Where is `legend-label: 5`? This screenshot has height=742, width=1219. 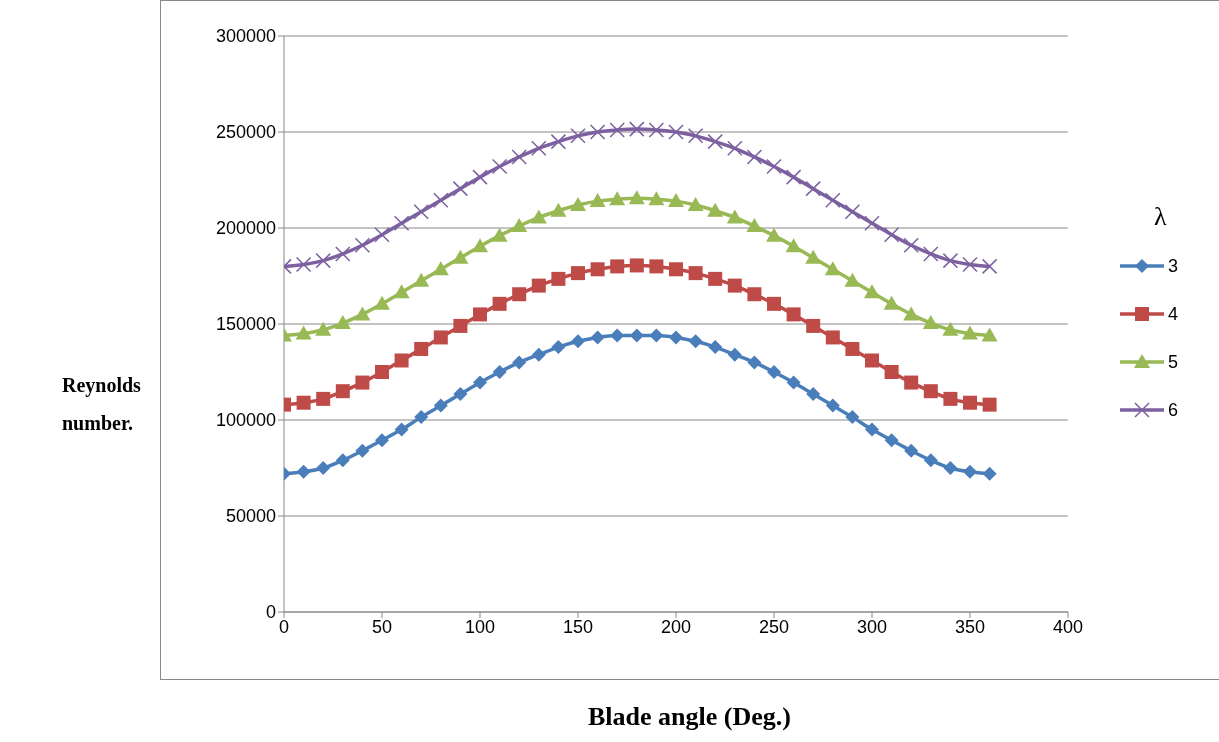
legend-label: 5 is located at coordinates (1173, 362).